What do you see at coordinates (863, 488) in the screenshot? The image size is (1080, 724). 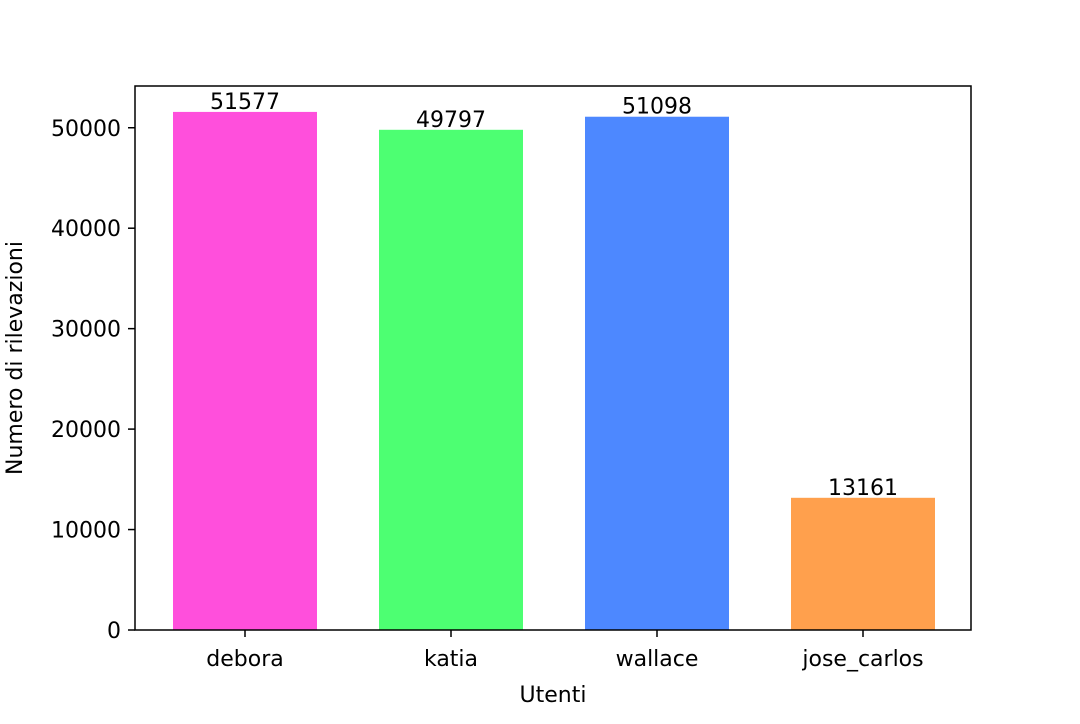 I see `data-label: 13161` at bounding box center [863, 488].